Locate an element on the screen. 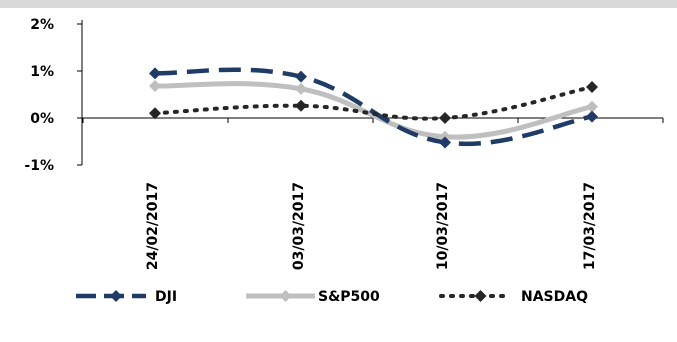  x-tick-label: 17/03/2017 is located at coordinates (590, 226).